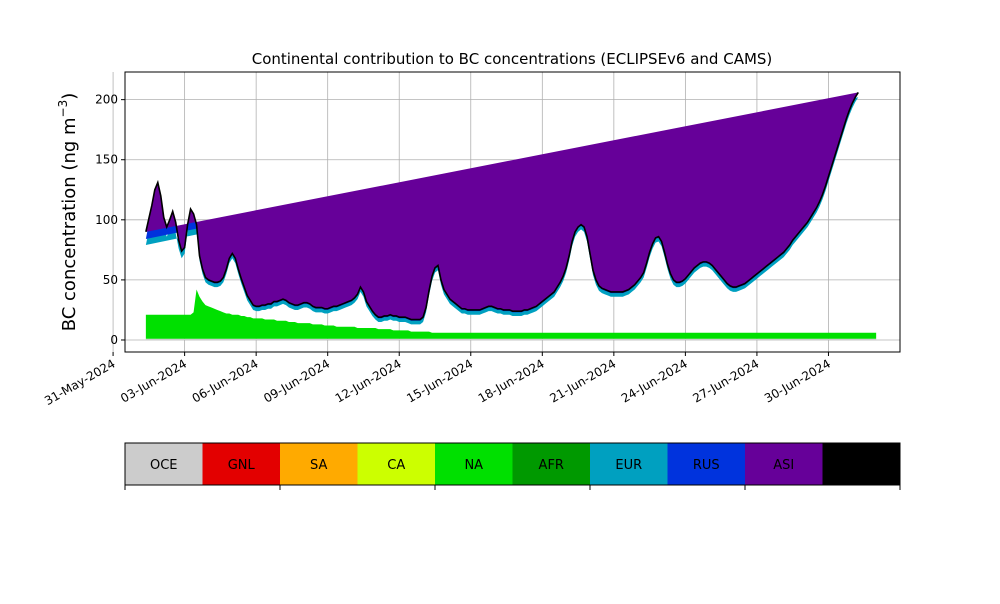 The image size is (1000, 604). What do you see at coordinates (63, 109) in the screenshot?
I see `y-axis-label-exponent: −3` at bounding box center [63, 109].